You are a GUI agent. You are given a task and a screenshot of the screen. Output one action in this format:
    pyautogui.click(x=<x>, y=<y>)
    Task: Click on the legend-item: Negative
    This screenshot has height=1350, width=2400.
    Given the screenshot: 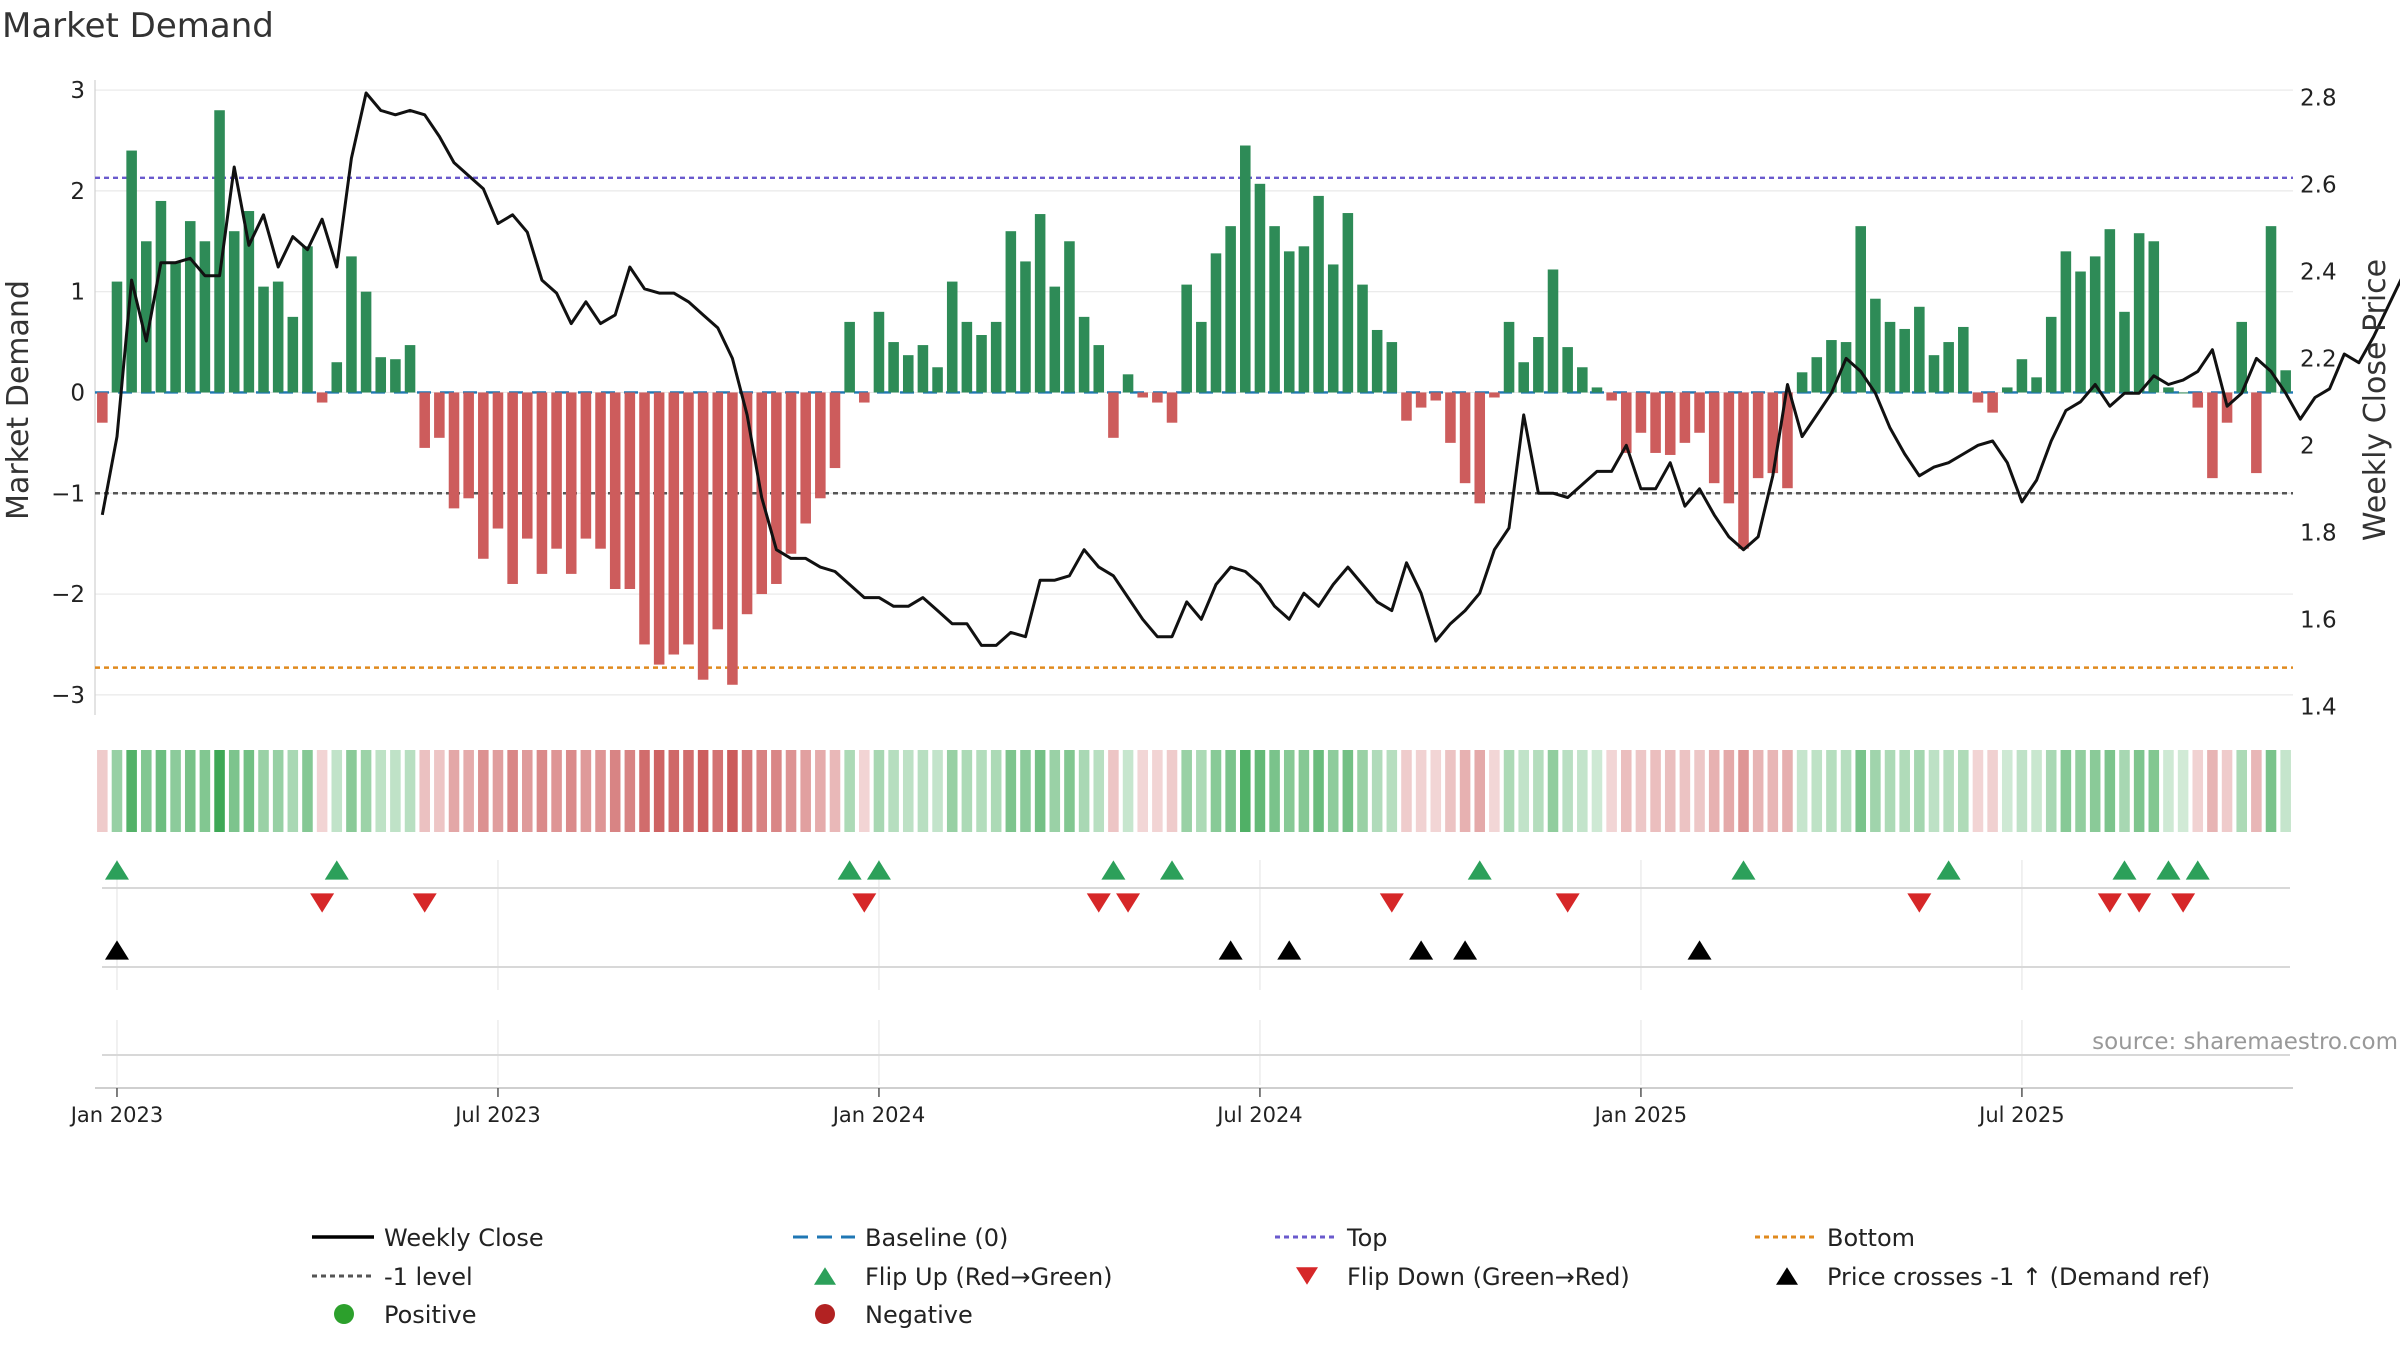 What is the action you would take?
    pyautogui.click(x=894, y=1315)
    